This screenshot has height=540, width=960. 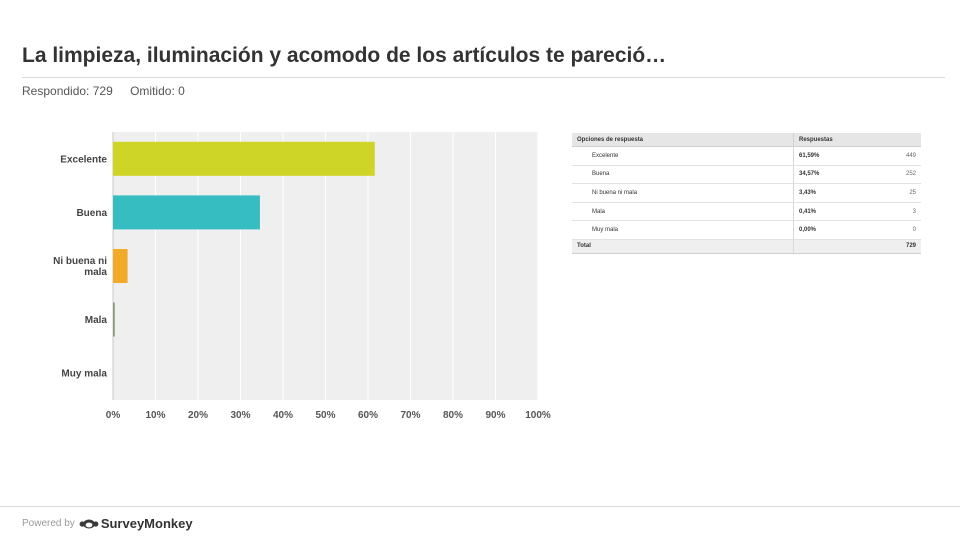 I want to click on x-tick-label: 20%, so click(x=198, y=415).